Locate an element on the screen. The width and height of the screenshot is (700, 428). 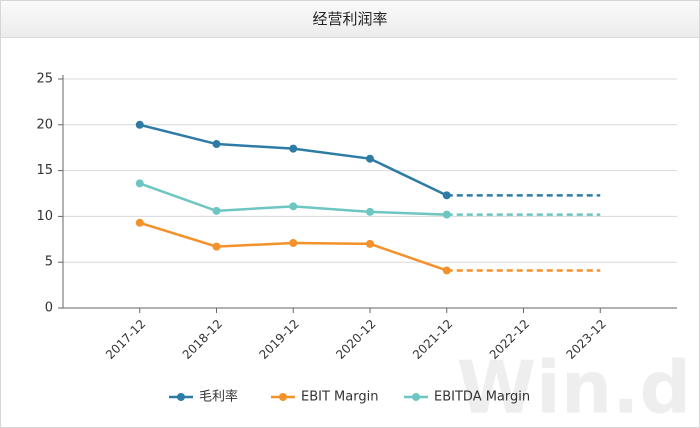
x-tick-label: 2017-12 is located at coordinates (125, 339).